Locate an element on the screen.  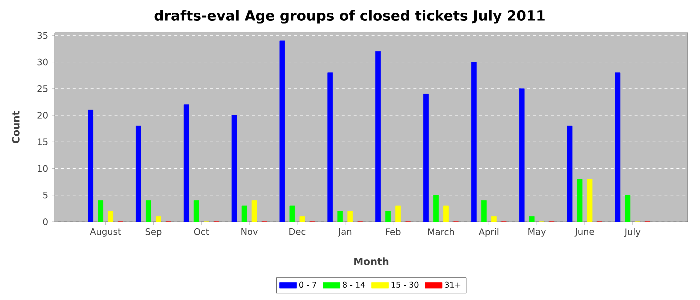
chart-title: drafts-eval Age groups of closed tickets July 2011 is located at coordinates (349, 17).